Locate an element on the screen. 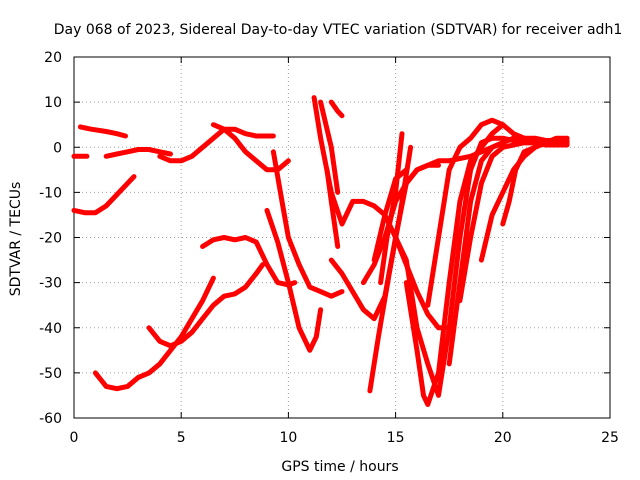 Image resolution: width=640 pixels, height=480 pixels. x-tick-label: 25 is located at coordinates (610, 438).